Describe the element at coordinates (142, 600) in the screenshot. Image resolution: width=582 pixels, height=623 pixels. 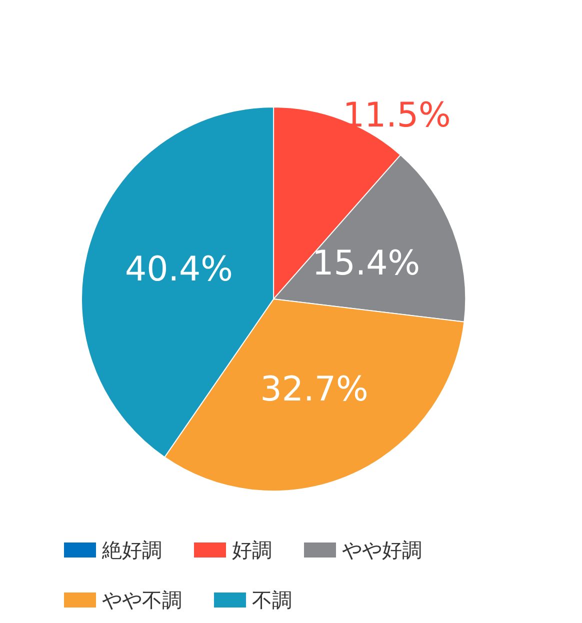
I see `legend-label: やや不調` at that location.